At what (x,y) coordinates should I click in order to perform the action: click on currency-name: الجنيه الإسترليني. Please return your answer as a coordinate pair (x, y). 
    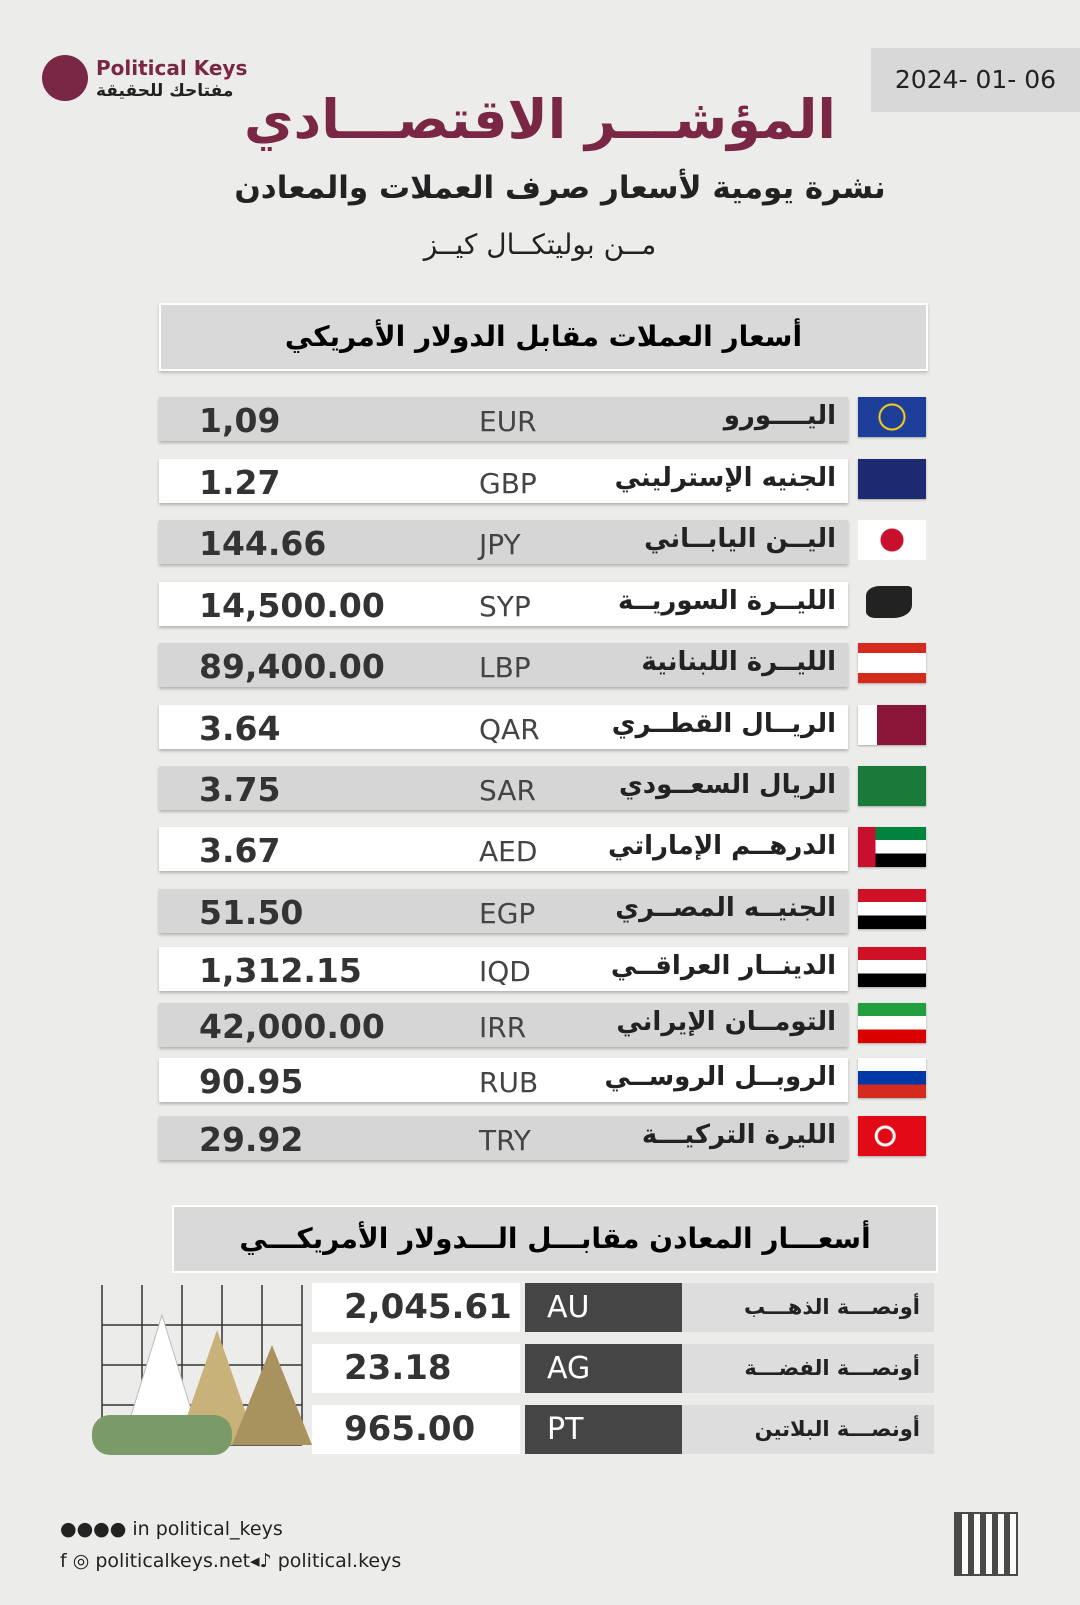
    Looking at the image, I should click on (725, 478).